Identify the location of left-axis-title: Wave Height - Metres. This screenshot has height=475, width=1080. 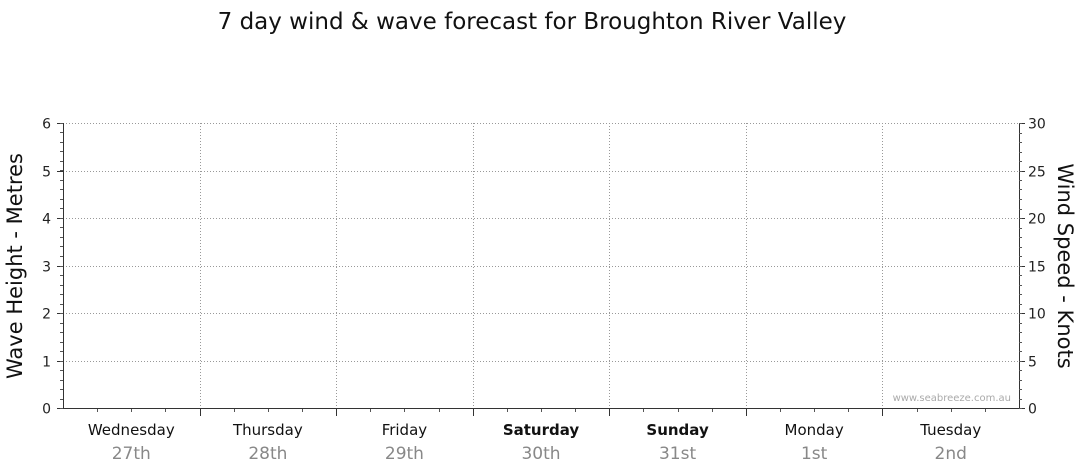
(15, 266).